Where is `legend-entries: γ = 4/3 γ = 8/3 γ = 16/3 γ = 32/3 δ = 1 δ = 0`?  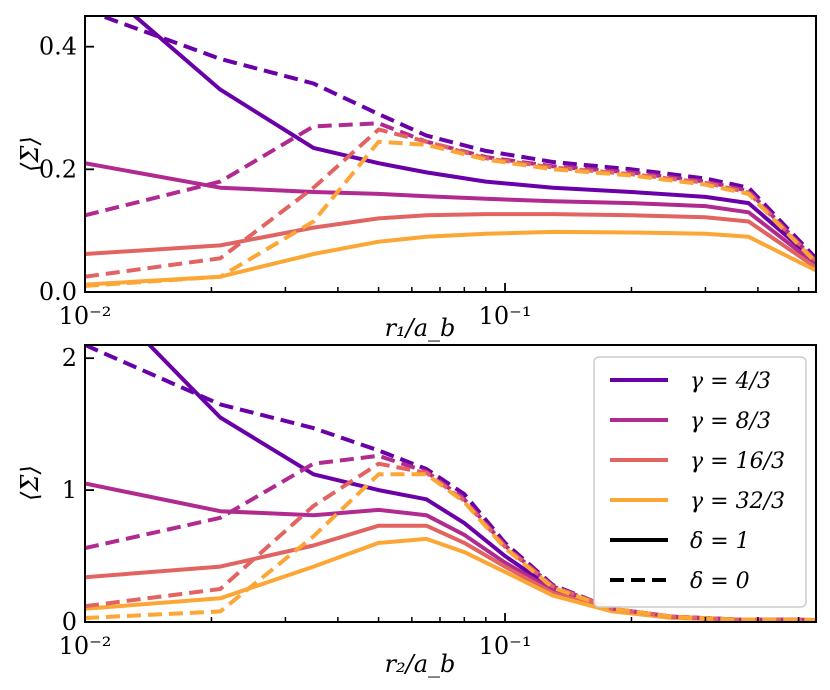 legend-entries: γ = 4/3 γ = 8/3 γ = 16/3 γ = 32/3 δ = 1 δ = 0 is located at coordinates (697, 481).